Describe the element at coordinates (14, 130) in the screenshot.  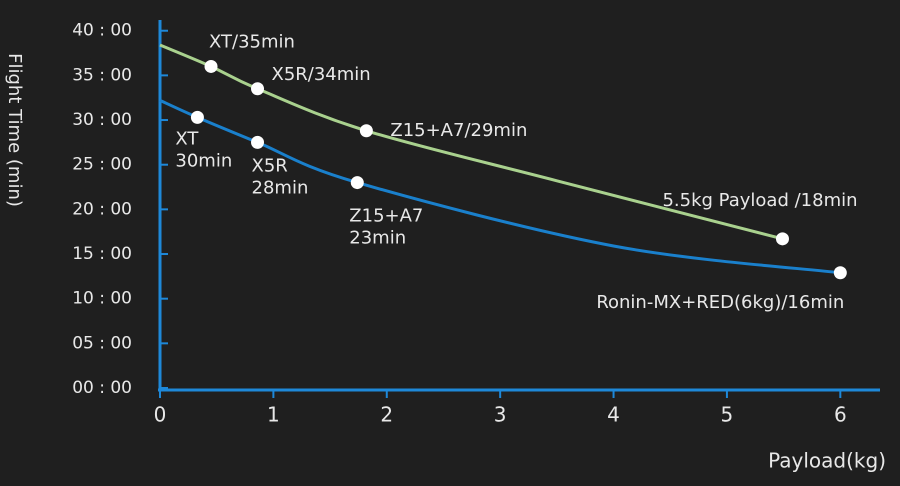
I see `y-axis-label: Flight Time (min)` at that location.